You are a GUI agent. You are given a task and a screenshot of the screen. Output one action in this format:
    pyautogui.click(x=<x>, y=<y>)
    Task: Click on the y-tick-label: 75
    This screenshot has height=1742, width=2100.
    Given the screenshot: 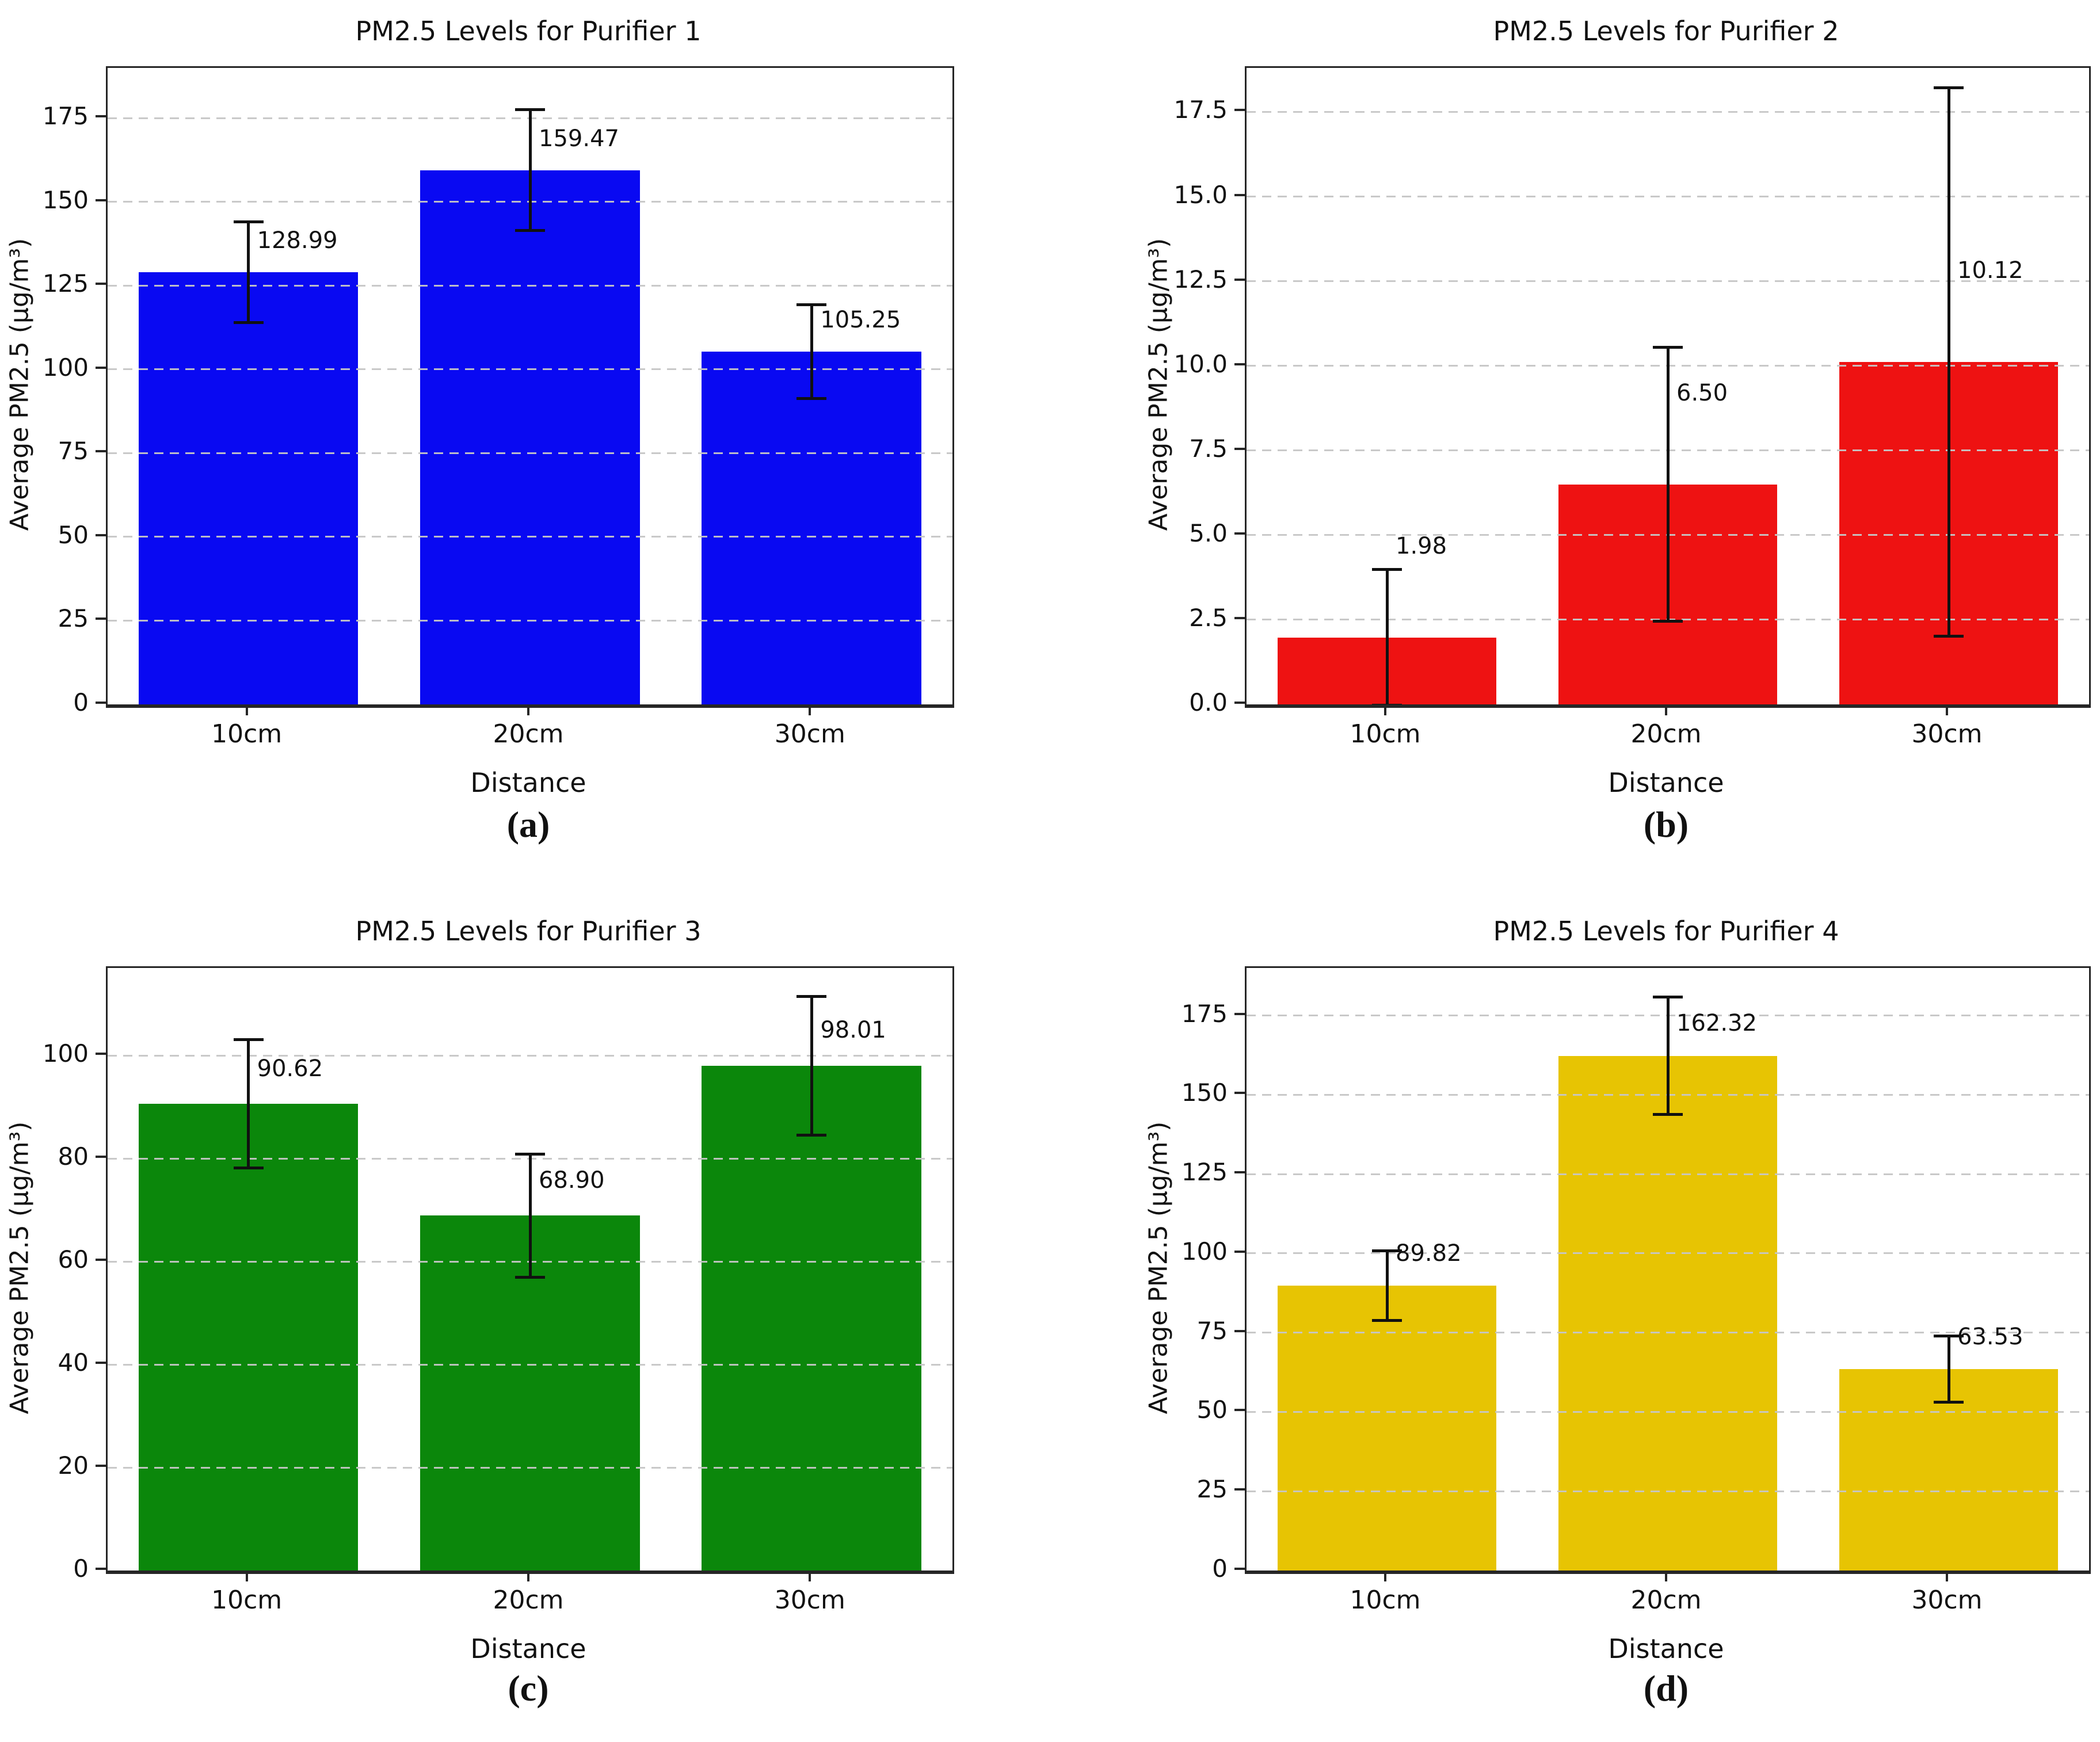 What is the action you would take?
    pyautogui.click(x=1212, y=1331)
    